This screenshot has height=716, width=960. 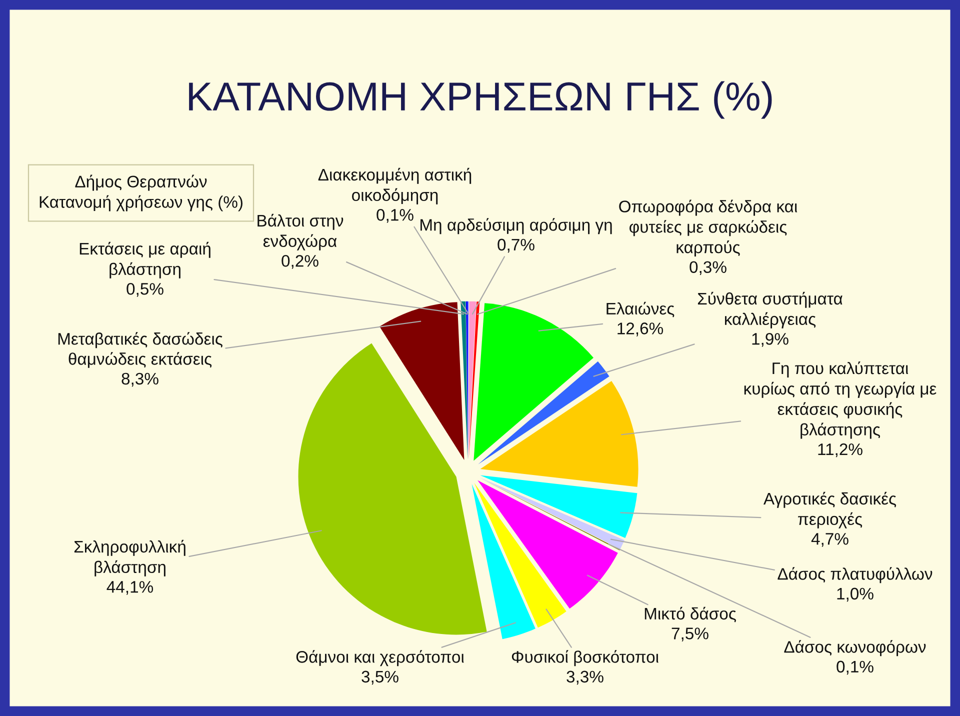 What do you see at coordinates (140, 379) in the screenshot?
I see `data-label: 8,3%` at bounding box center [140, 379].